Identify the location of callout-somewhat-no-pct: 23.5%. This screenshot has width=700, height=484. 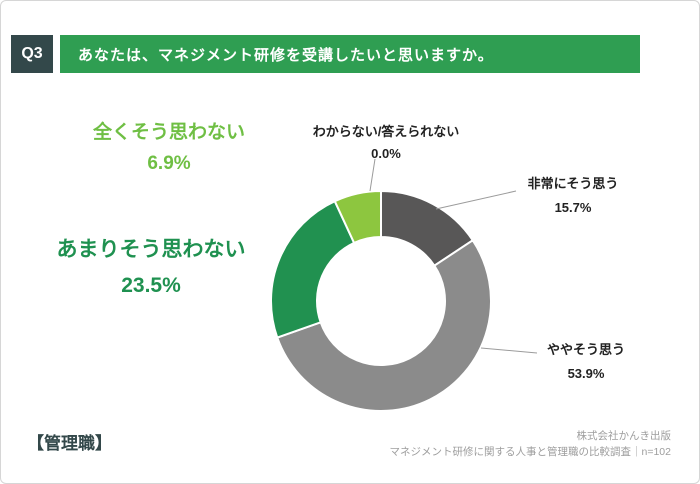
(151, 285).